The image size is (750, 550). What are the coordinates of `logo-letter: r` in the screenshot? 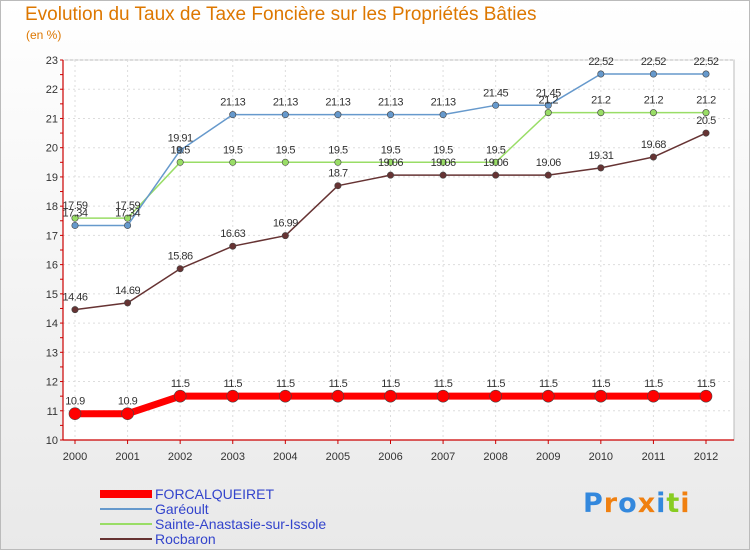 It's located at (611, 503).